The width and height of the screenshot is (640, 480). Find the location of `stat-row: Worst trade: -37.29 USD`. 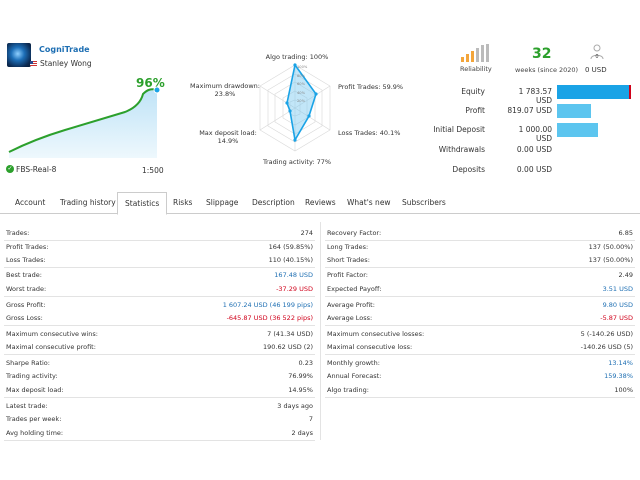

stat-row: Worst trade: -37.29 USD is located at coordinates (159, 289).